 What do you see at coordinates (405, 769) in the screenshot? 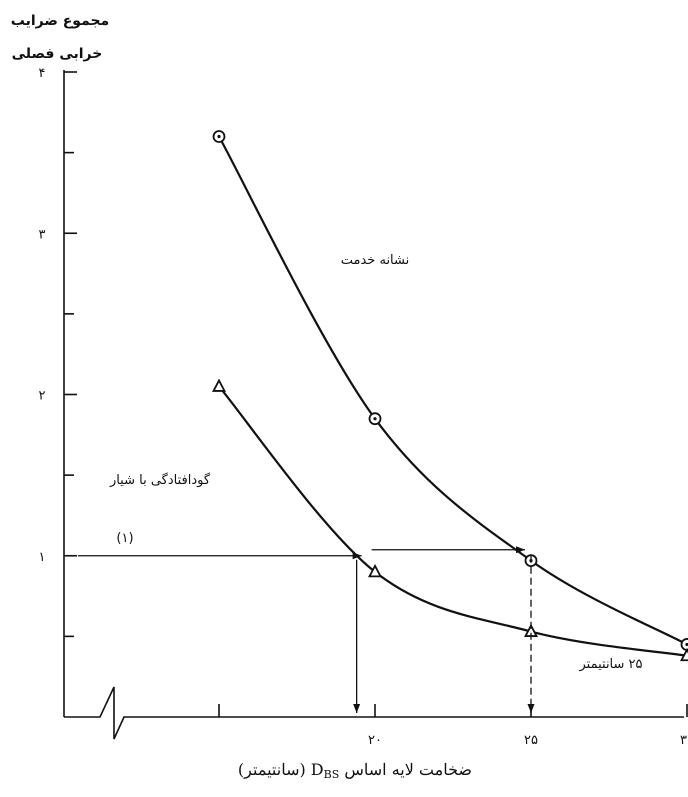
I see `x-axis-label-suffix: ضخامت لایه اساس` at bounding box center [405, 769].